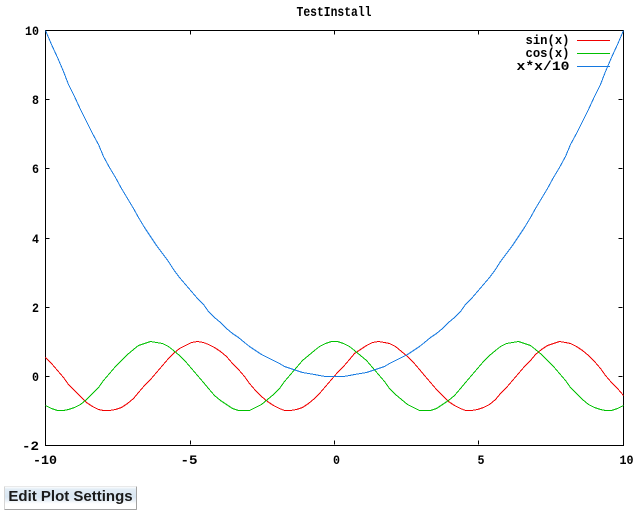  What do you see at coordinates (548, 40) in the screenshot?
I see `svg-text: sin(x)` at bounding box center [548, 40].